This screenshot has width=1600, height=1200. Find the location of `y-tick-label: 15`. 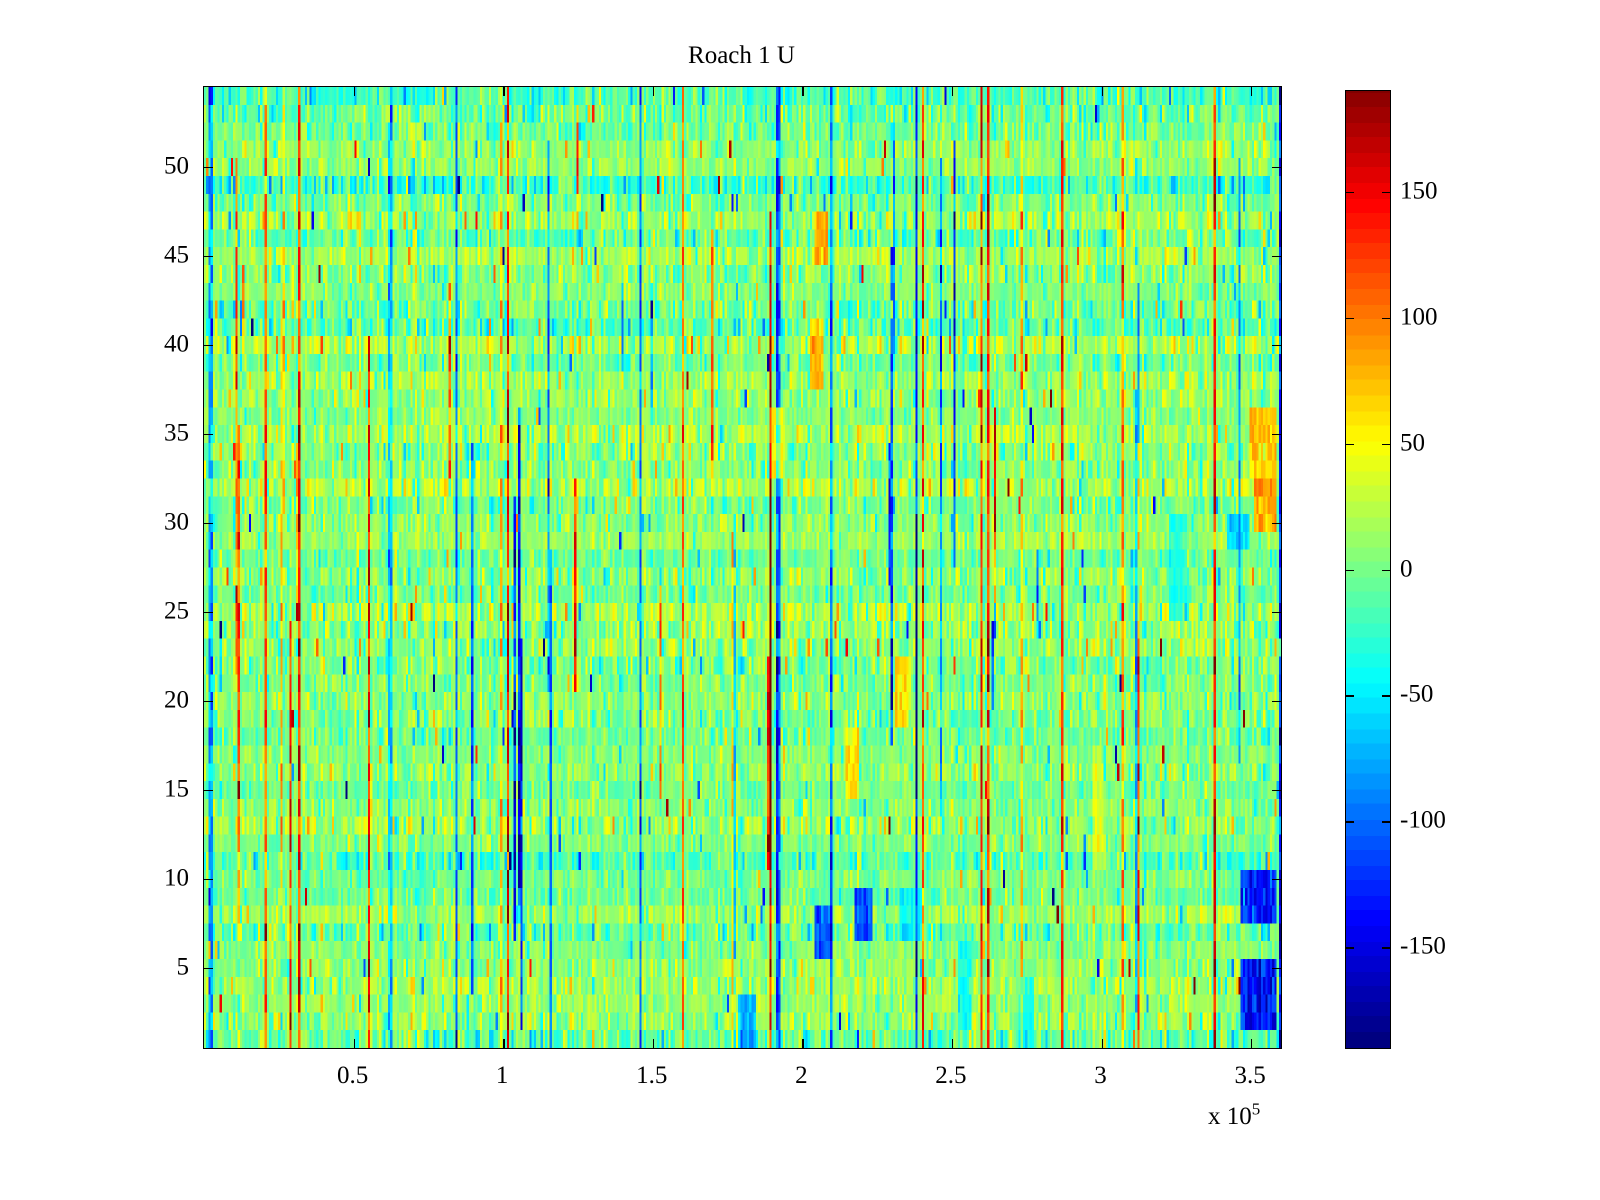

y-tick-label: 15 is located at coordinates (176, 789).